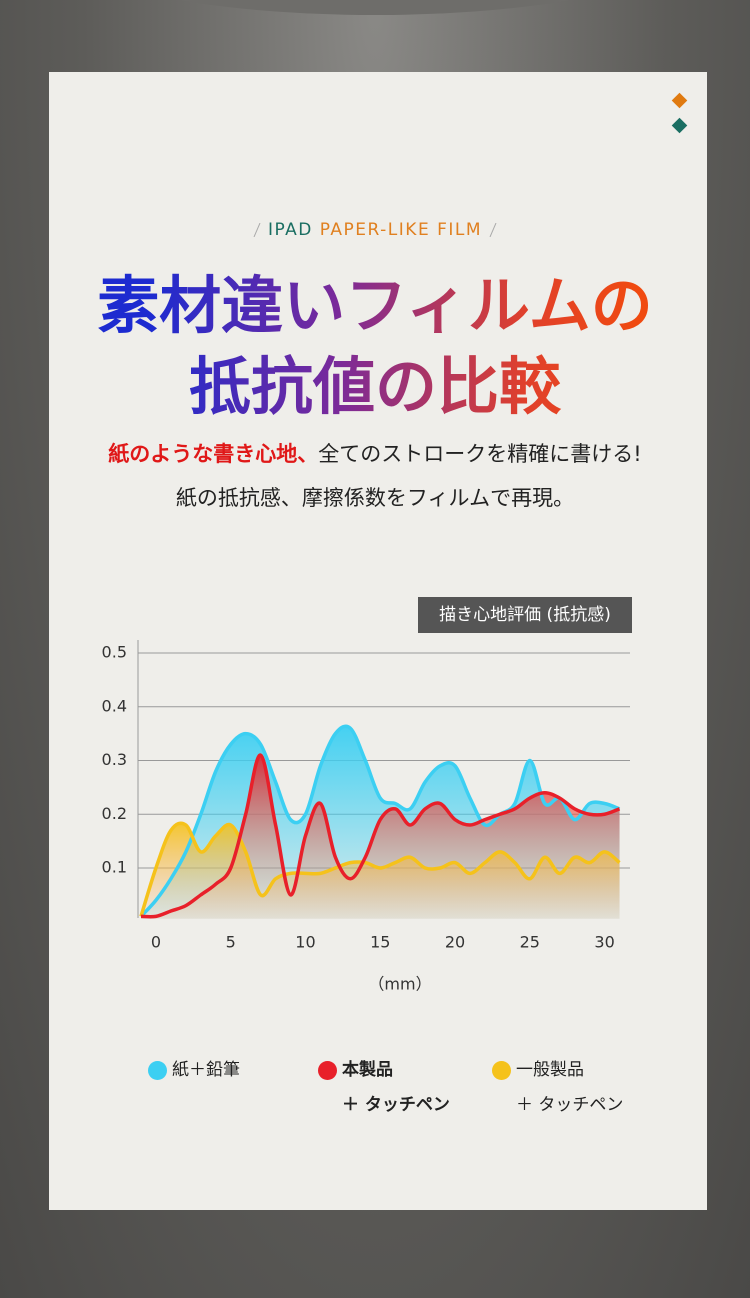 Image resolution: width=750 pixels, height=1298 pixels. Describe the element at coordinates (114, 813) in the screenshot. I see `y-tick-label: 0.2` at that location.